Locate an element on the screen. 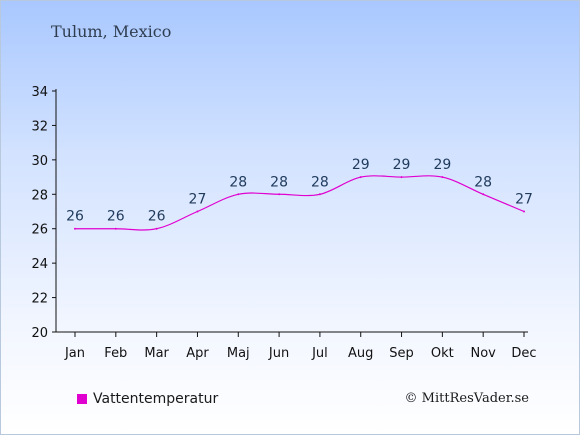 This screenshot has height=436, width=580. x-tick-label: Jun is located at coordinates (278, 353).